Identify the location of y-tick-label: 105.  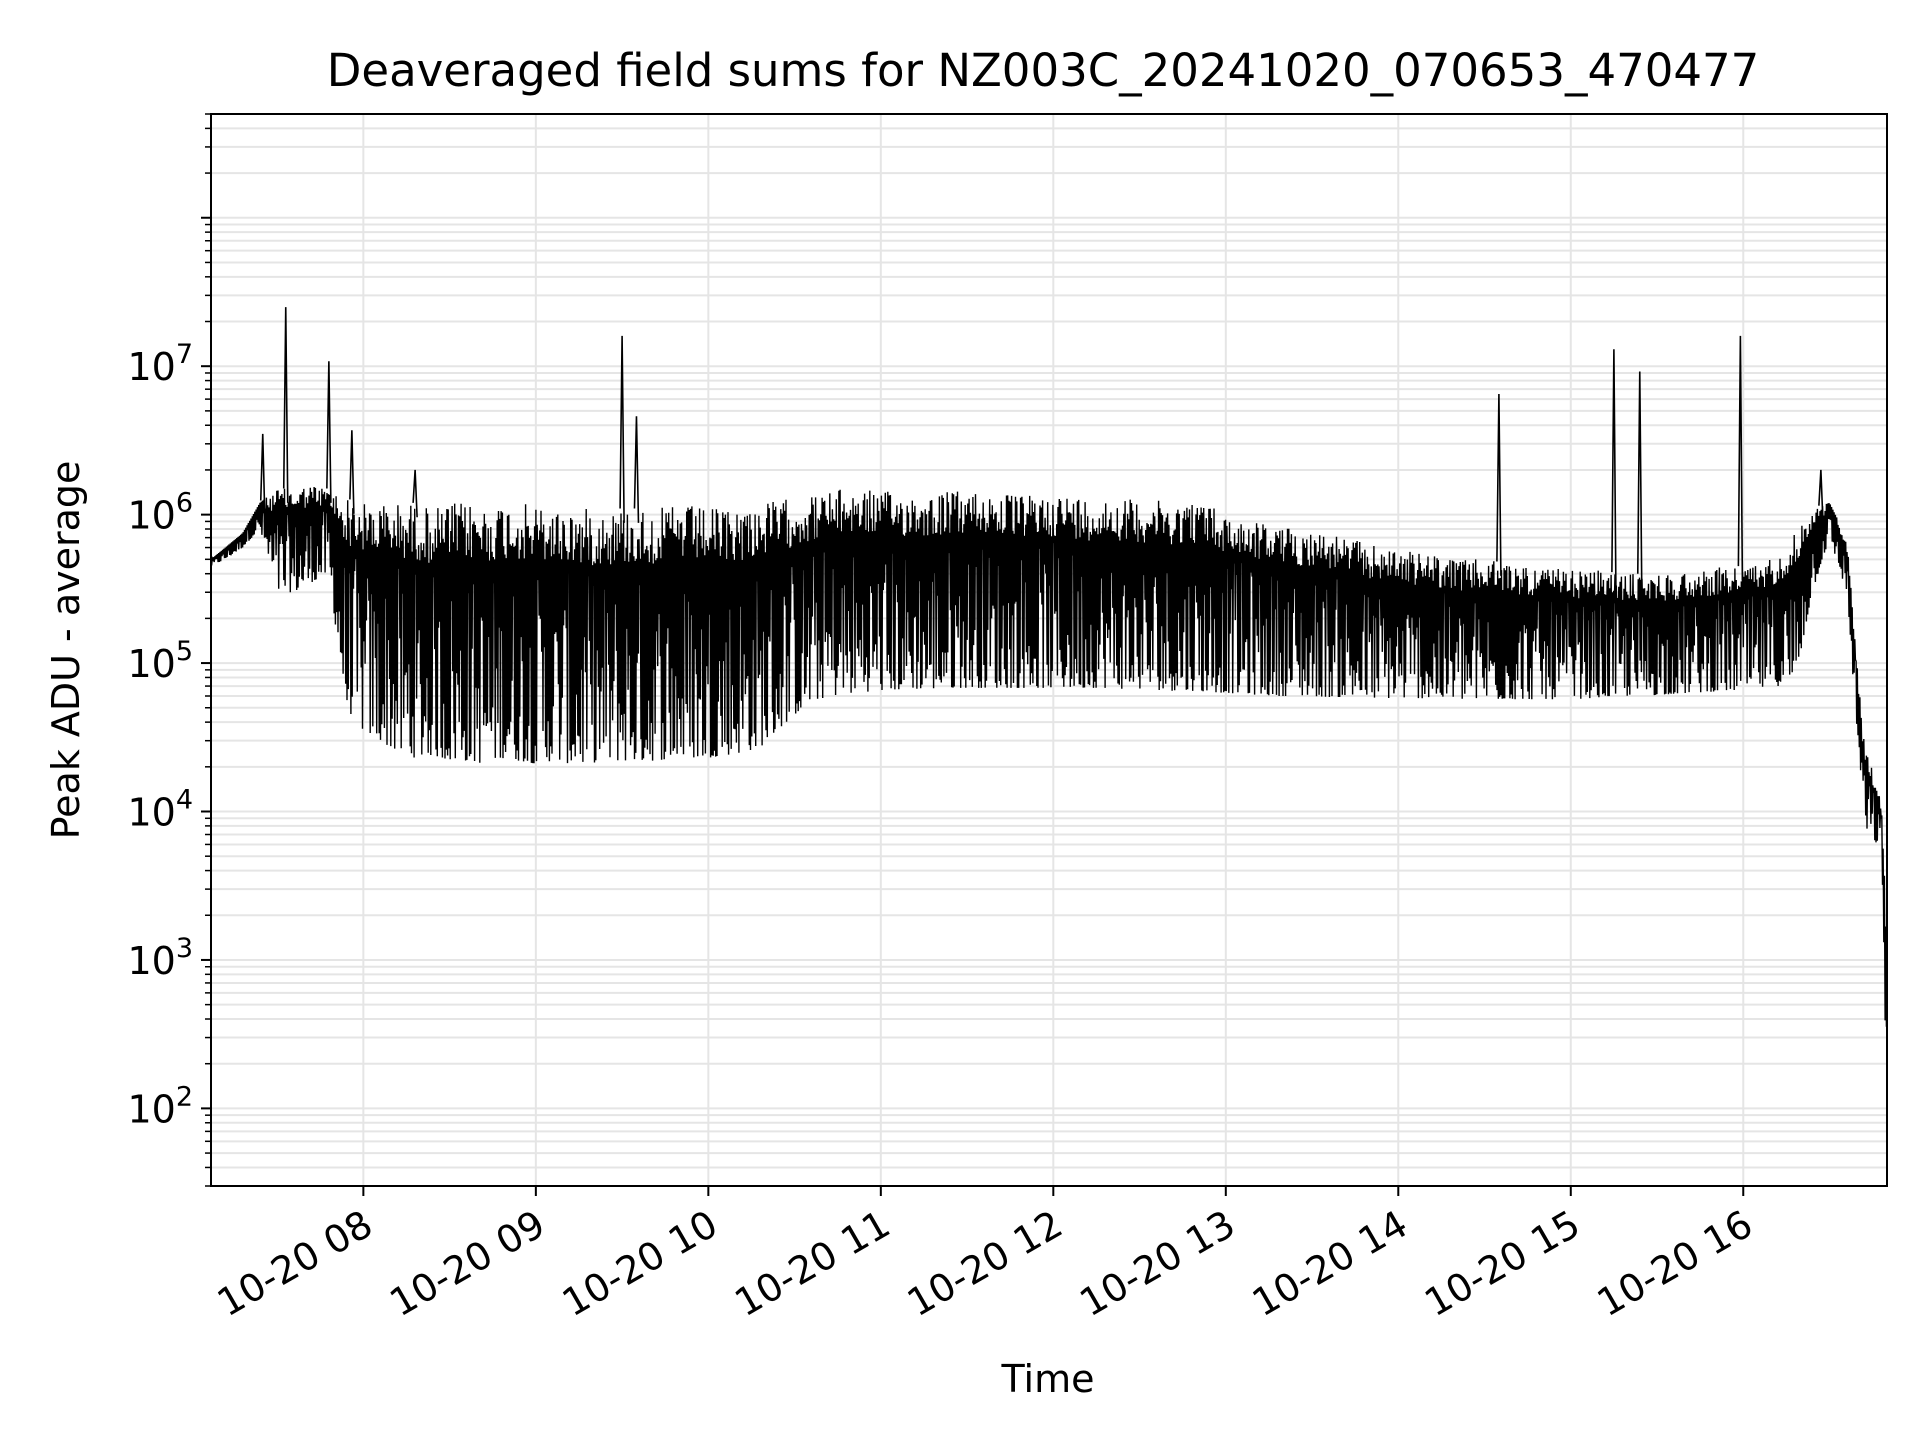
(160, 661).